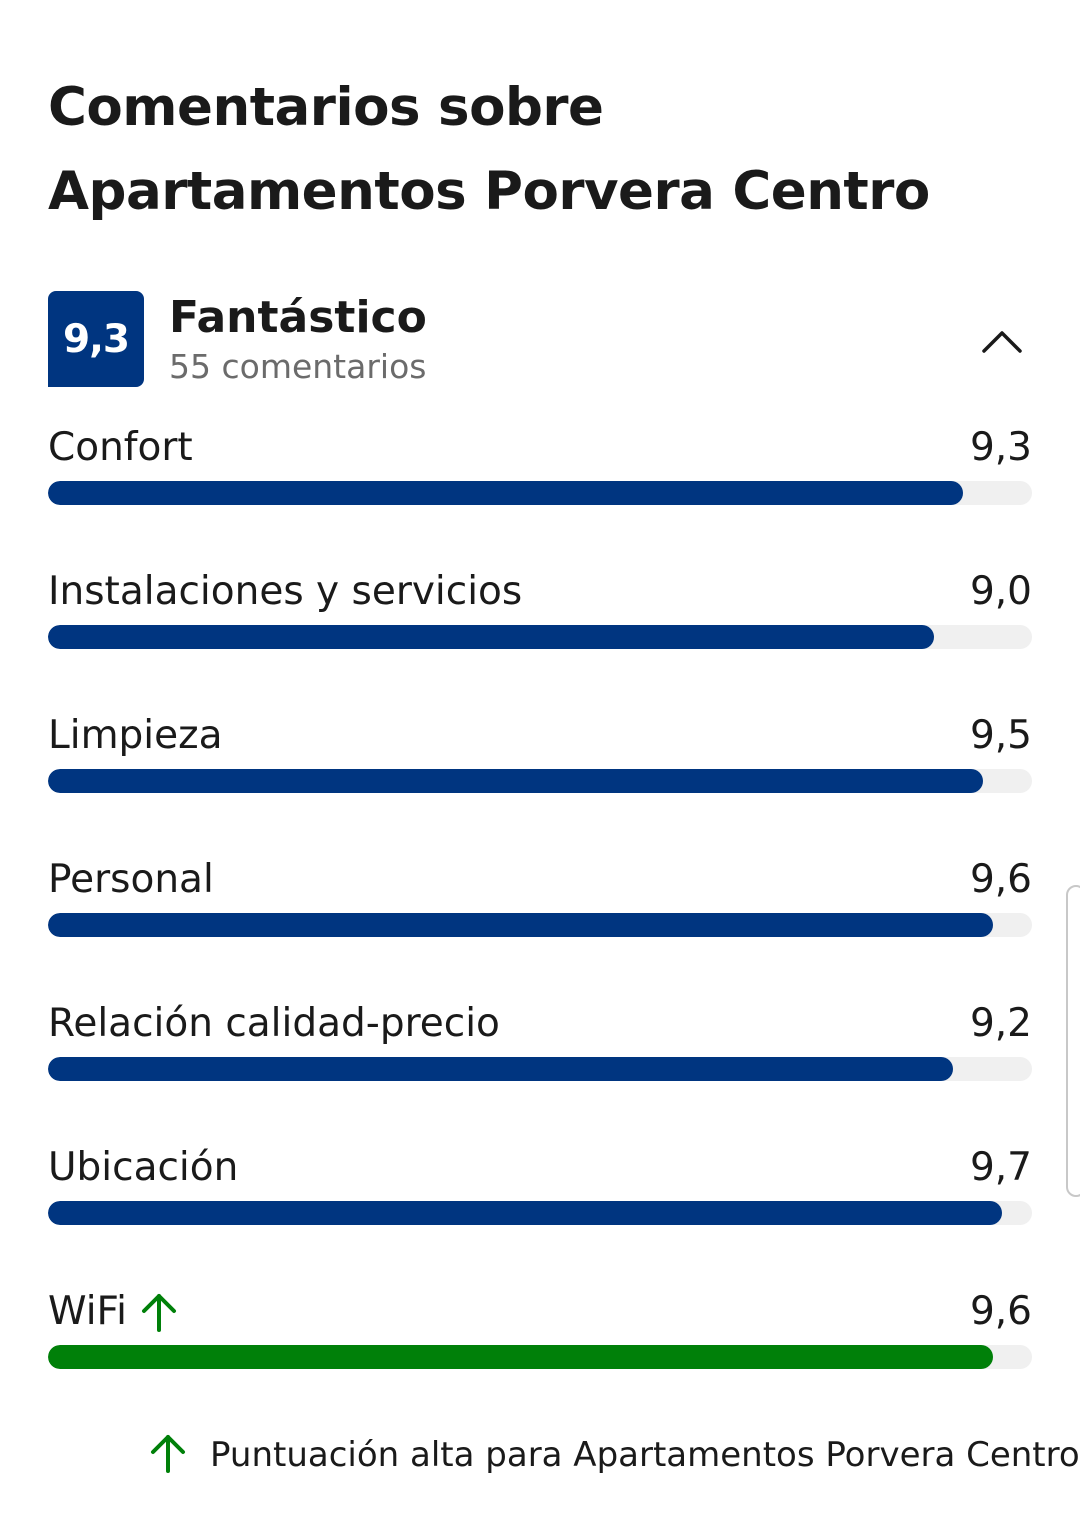 The width and height of the screenshot is (1080, 1527). I want to click on chevron-up-icon, so click(1002, 342).